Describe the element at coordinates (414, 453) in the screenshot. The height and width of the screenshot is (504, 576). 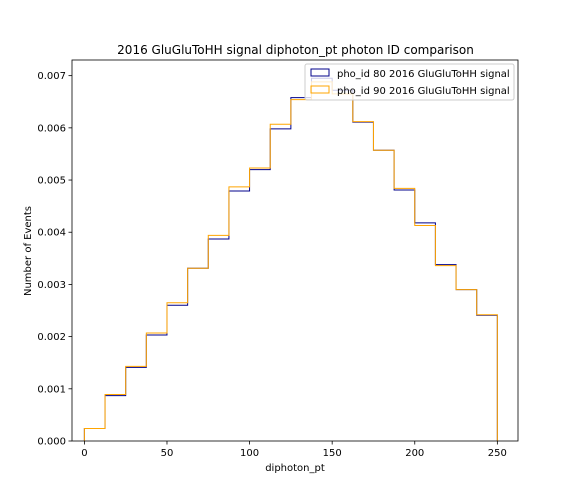
I see `x-tick-label: 200` at that location.